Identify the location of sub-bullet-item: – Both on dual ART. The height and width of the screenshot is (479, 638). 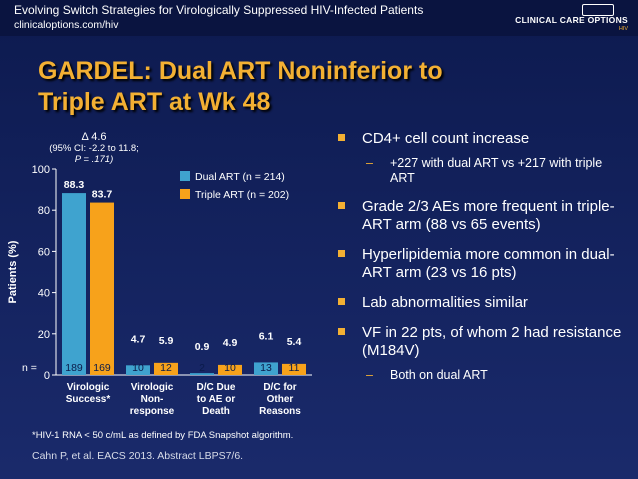
(483, 375).